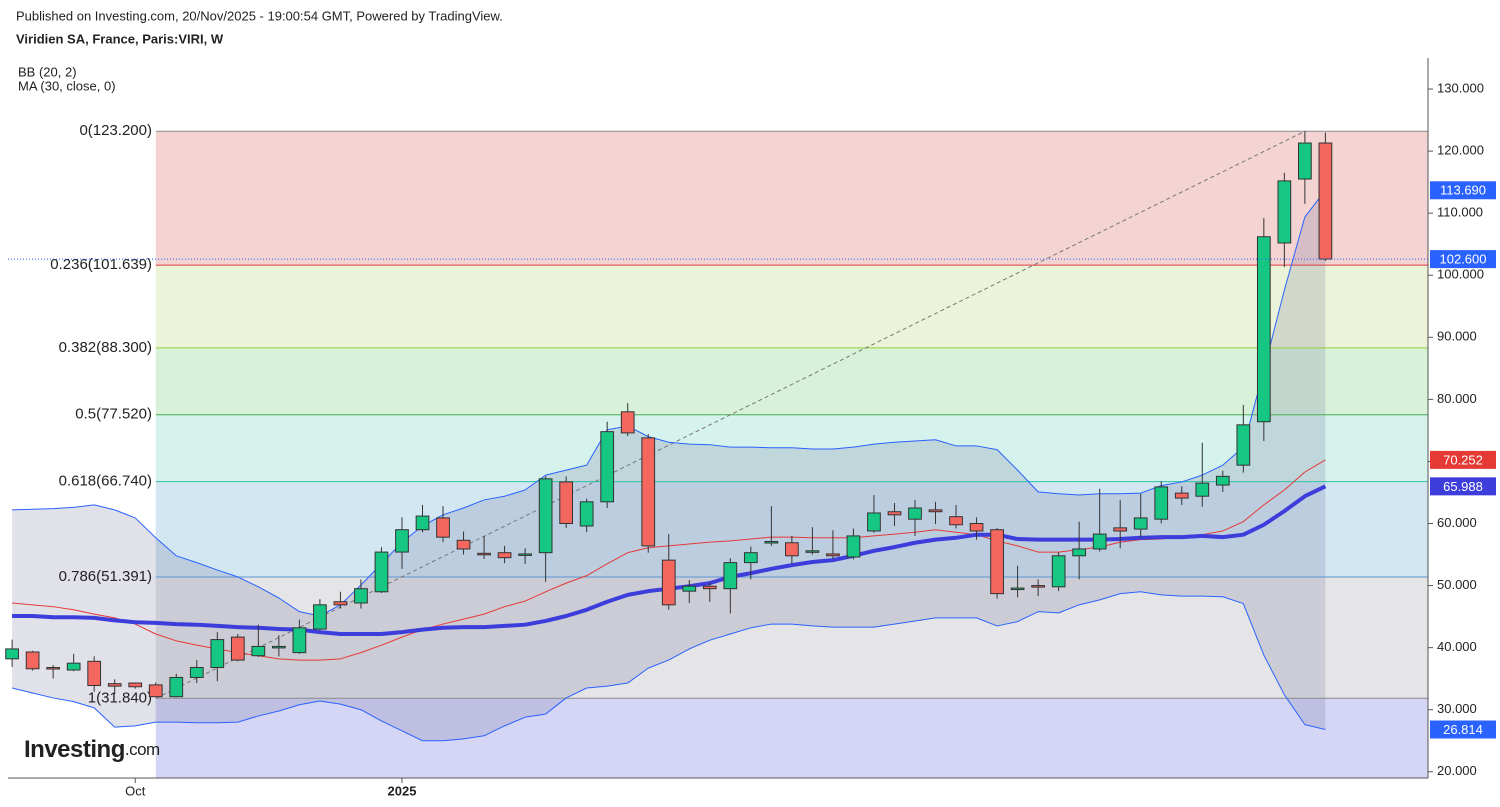  What do you see at coordinates (101, 264) in the screenshot?
I see `fib-label: 0.236(101.639)` at bounding box center [101, 264].